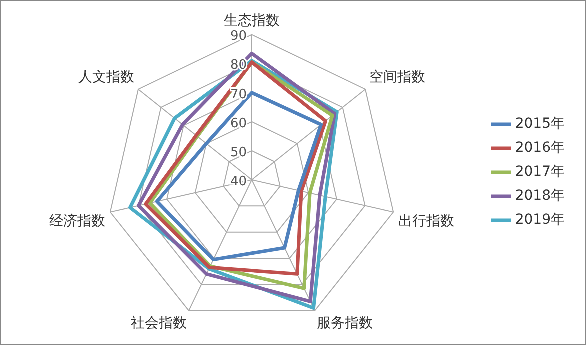  What do you see at coordinates (238, 152) in the screenshot?
I see `y-tick-label: 50` at bounding box center [238, 152].